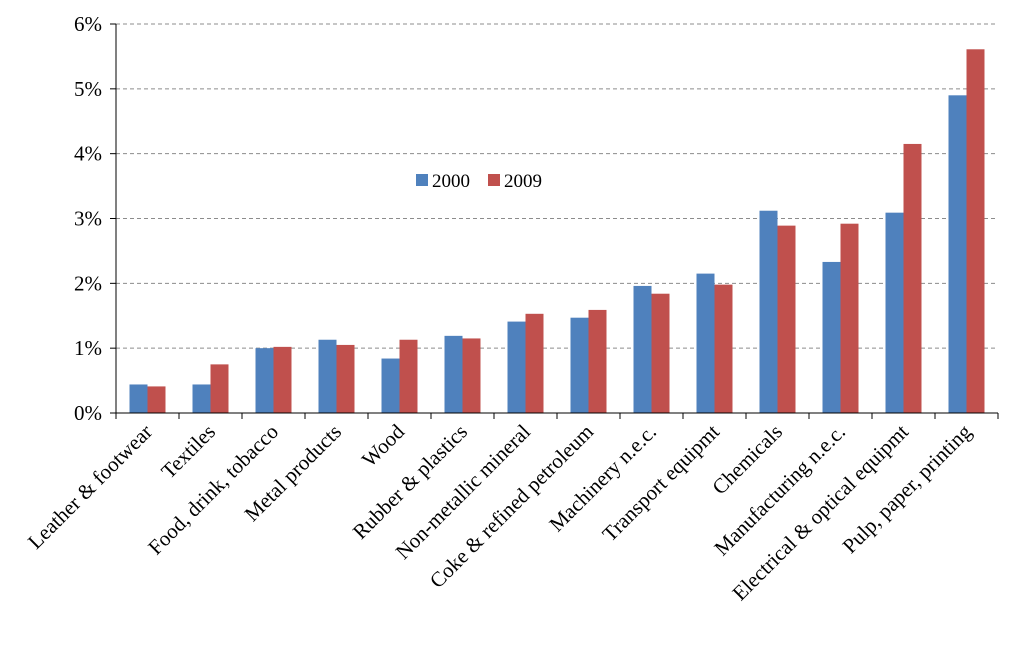 This screenshot has width=1021, height=647. I want to click on x-tick-label: Rubber & plastics, so click(410, 482).